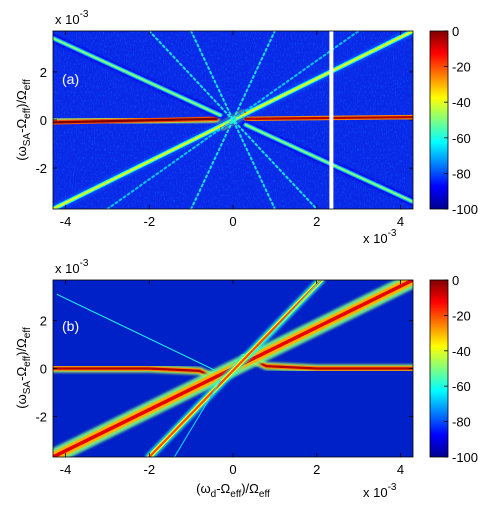 This screenshot has width=478, height=510. Describe the element at coordinates (70, 79) in the screenshot. I see `panel-a-label: (a)` at that location.